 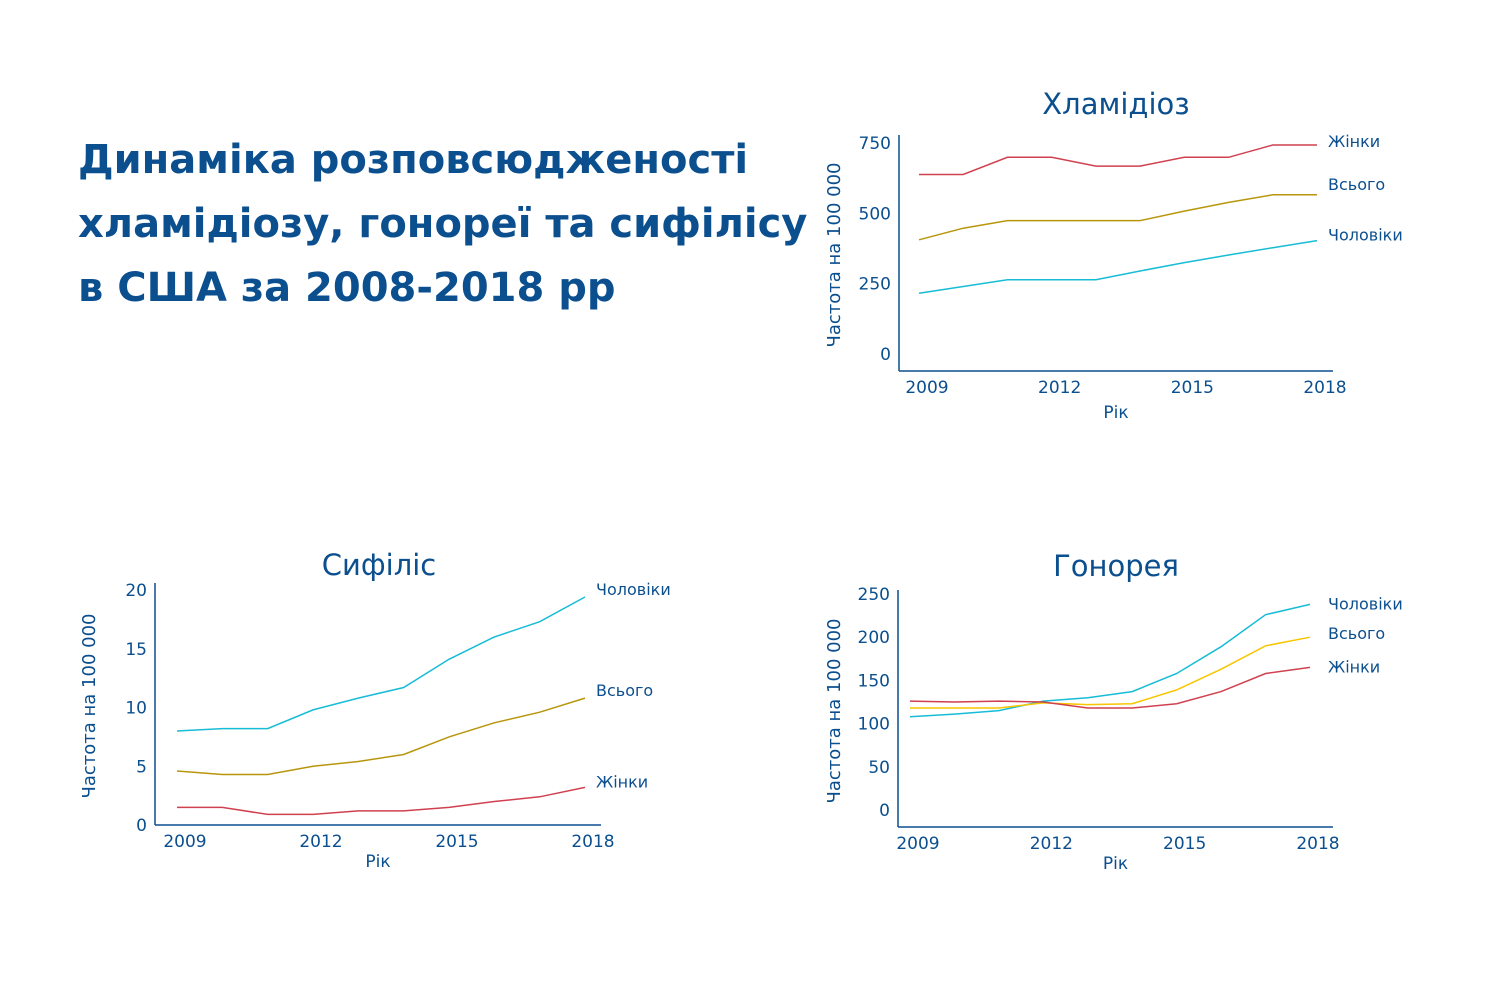 I want to click on y-tick-label: 150, so click(x=874, y=681).